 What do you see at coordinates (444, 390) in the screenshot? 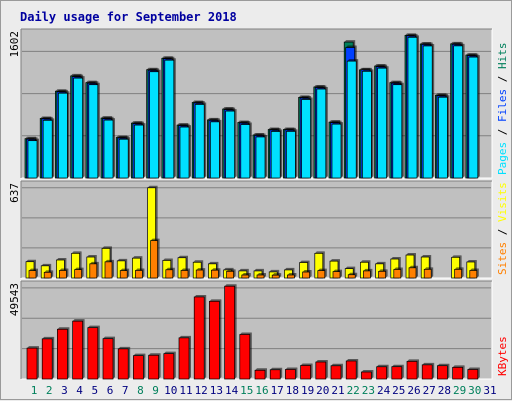
I see `day-label: 28` at bounding box center [444, 390].